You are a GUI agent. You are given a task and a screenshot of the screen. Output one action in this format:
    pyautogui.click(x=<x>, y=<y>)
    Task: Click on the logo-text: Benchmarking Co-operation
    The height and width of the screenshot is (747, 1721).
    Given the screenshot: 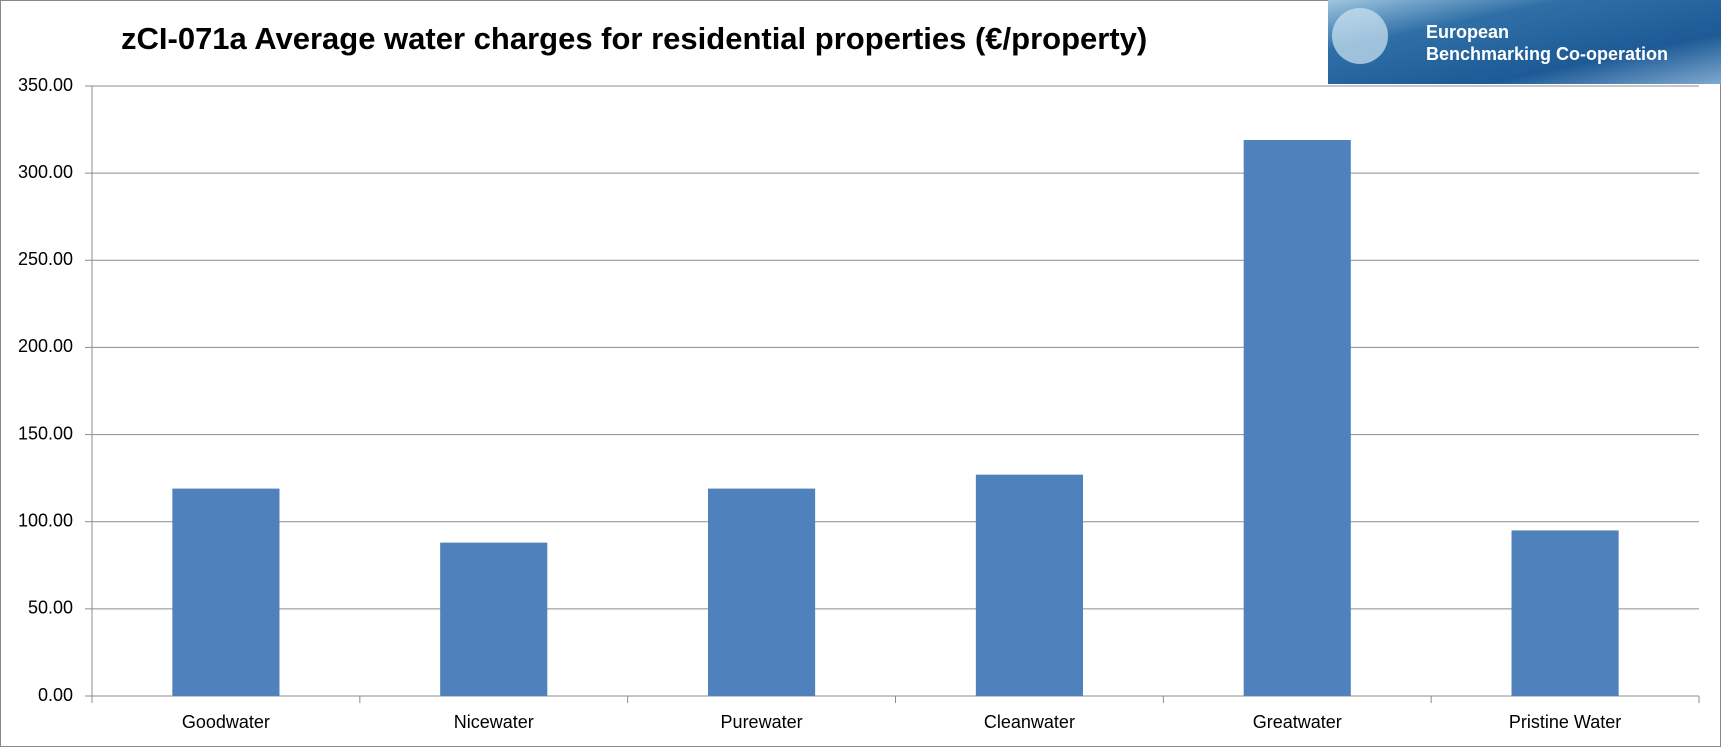 What is the action you would take?
    pyautogui.click(x=1547, y=54)
    